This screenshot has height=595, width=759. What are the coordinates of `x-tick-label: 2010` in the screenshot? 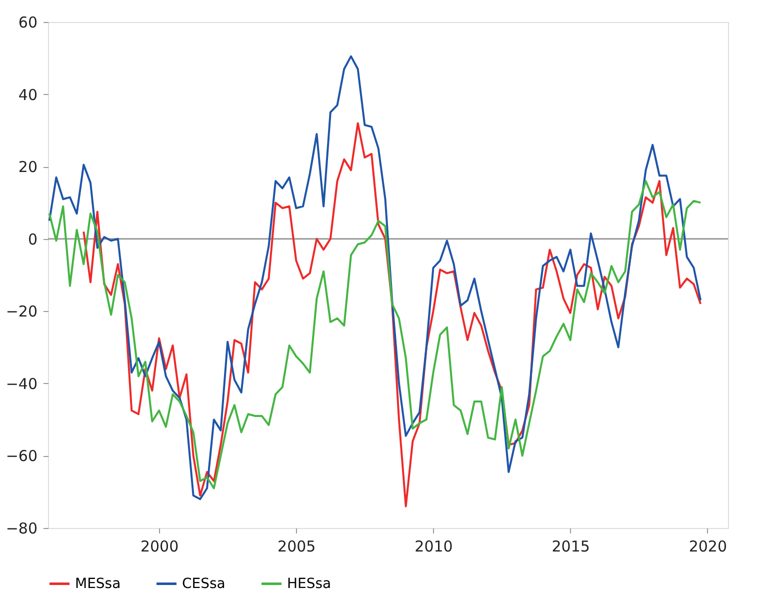 It's located at (433, 547).